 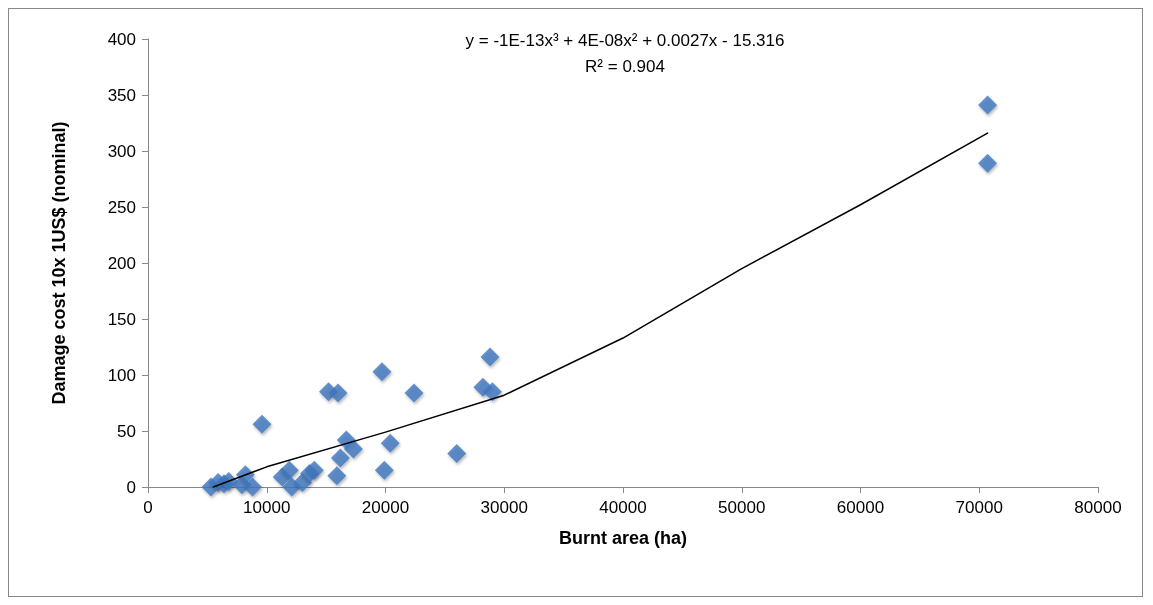 What do you see at coordinates (742, 507) in the screenshot?
I see `x-tick-label: 50000` at bounding box center [742, 507].